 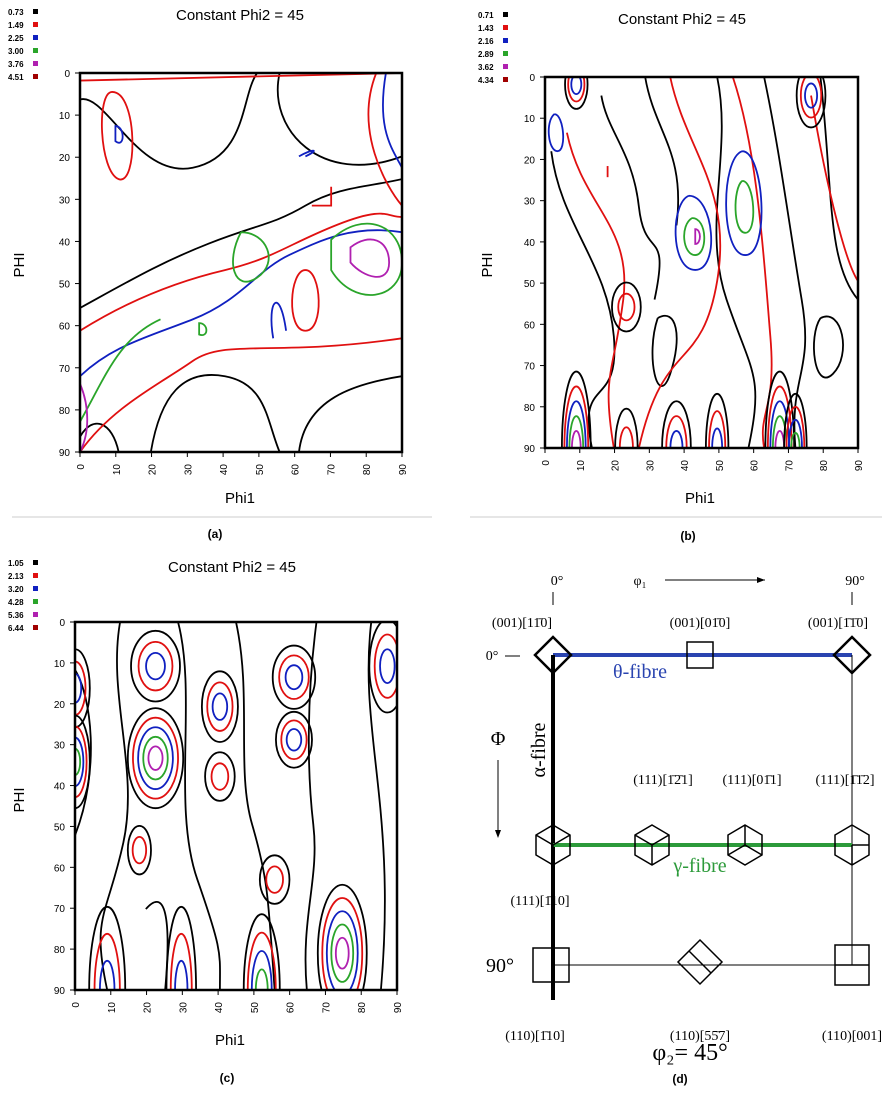 I want to click on y-tick-label: 40, so click(x=530, y=243).